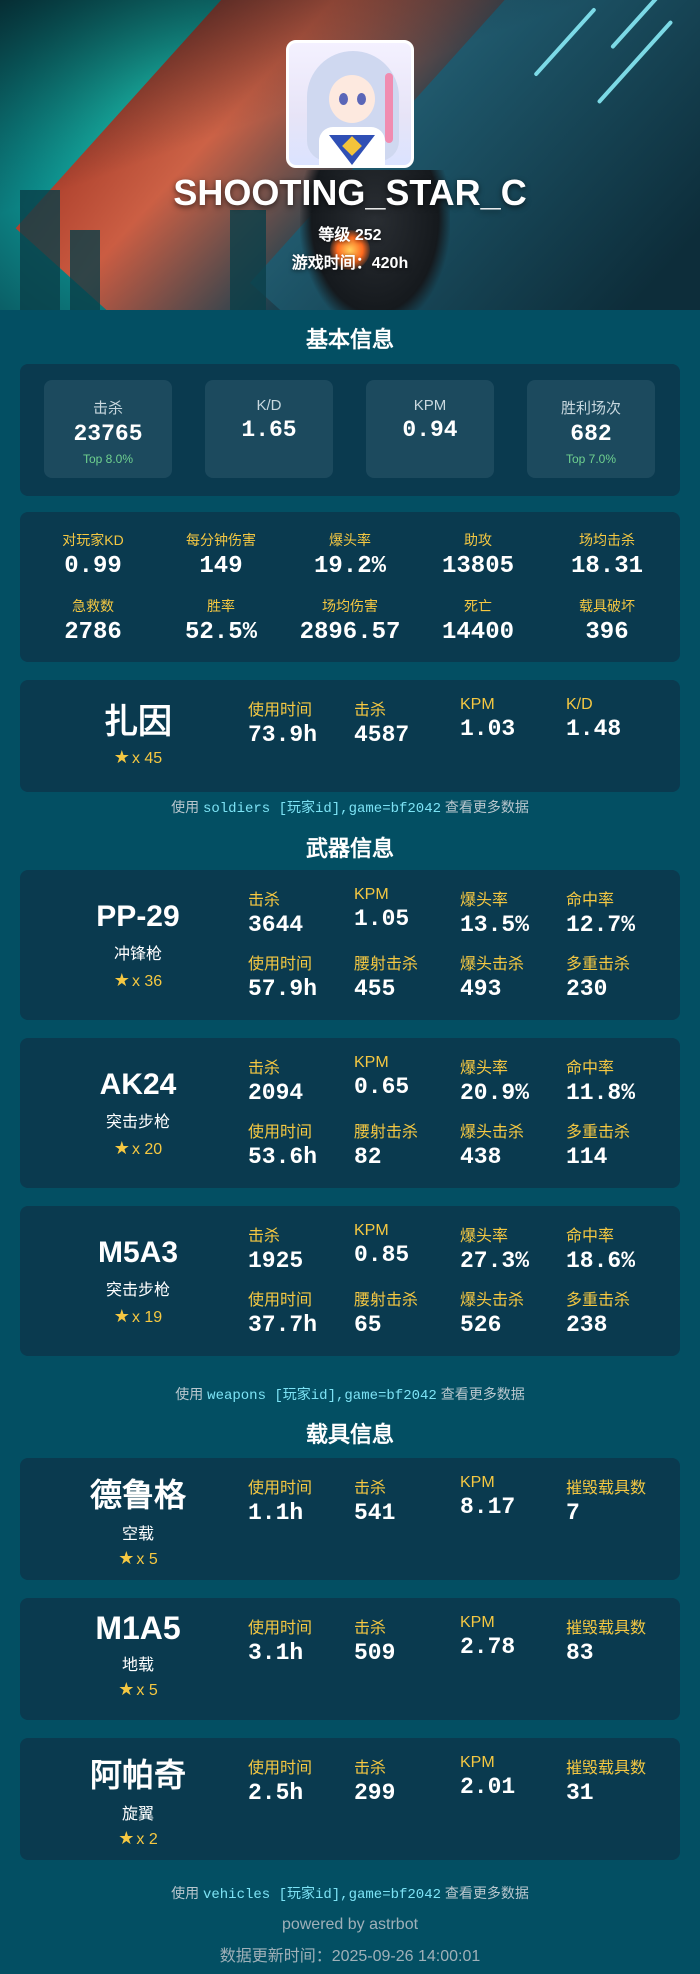 The width and height of the screenshot is (700, 1974). Describe the element at coordinates (349, 339) in the screenshot. I see `section-title-basic: 基本信息` at that location.